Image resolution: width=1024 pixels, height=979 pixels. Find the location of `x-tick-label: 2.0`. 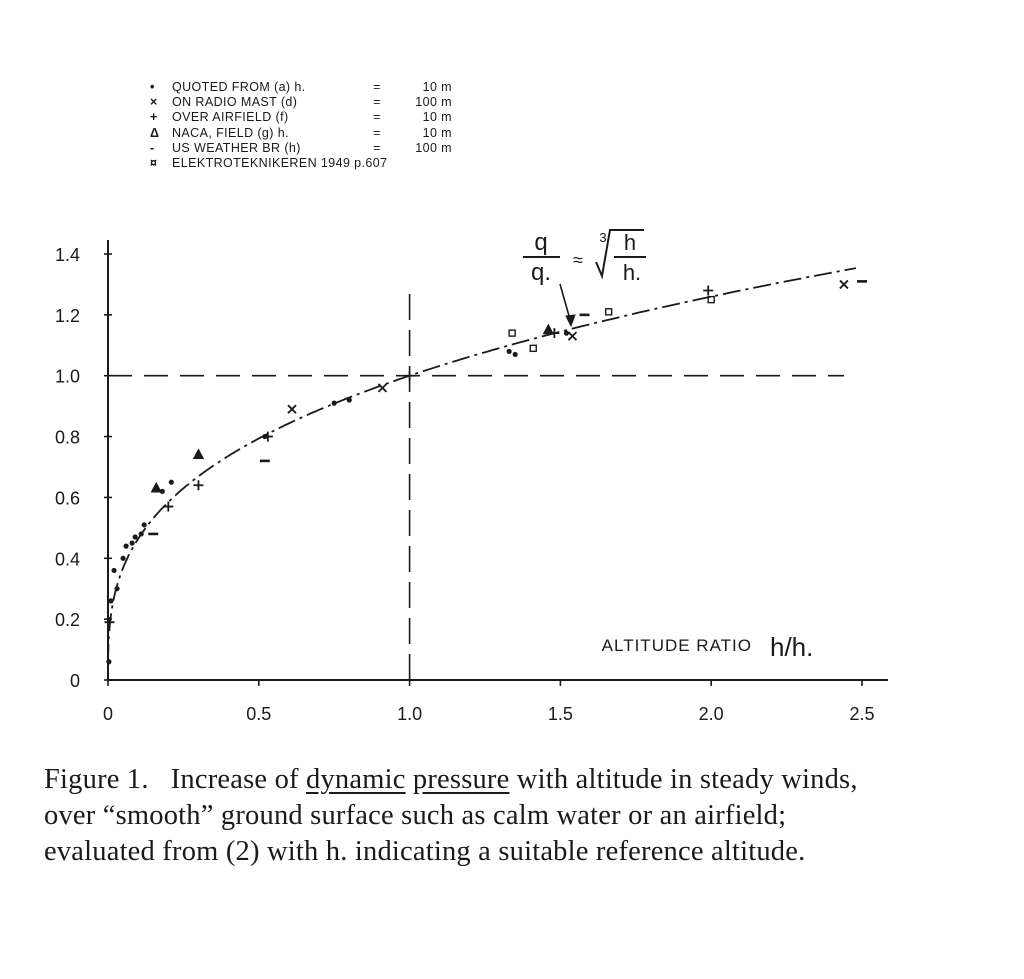

x-tick-label: 2.0 is located at coordinates (711, 714).